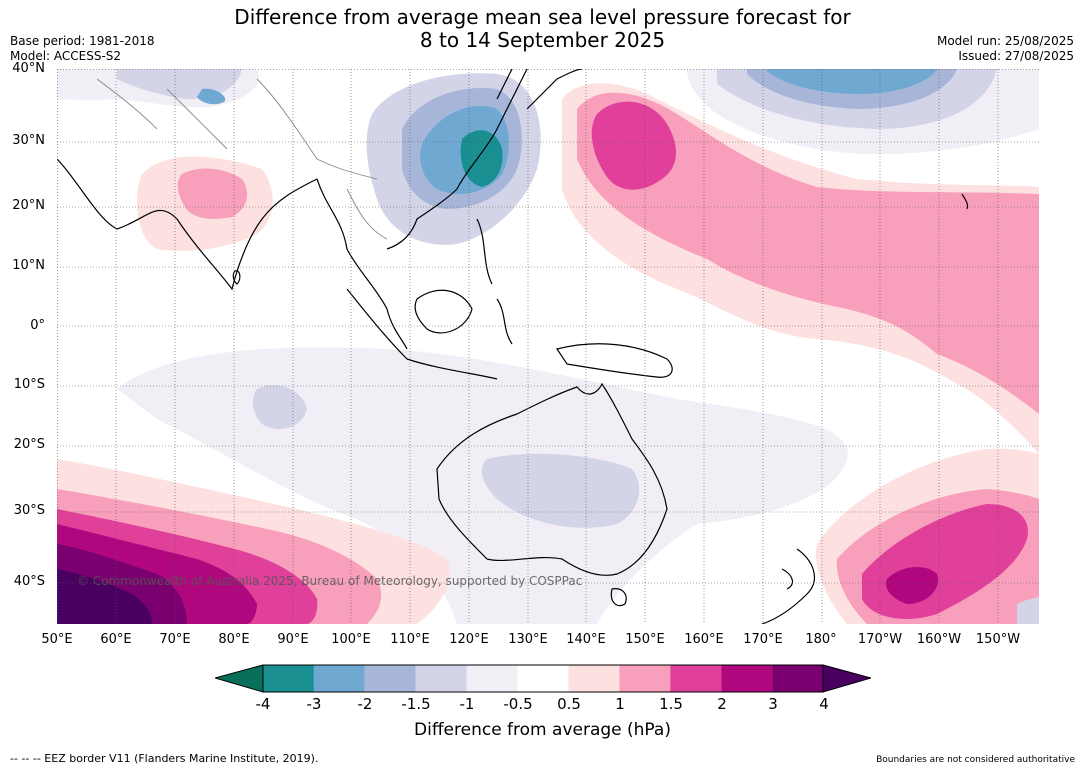 Image resolution: width=1085 pixels, height=770 pixels. What do you see at coordinates (29, 444) in the screenshot?
I see `lat-label-20s: 20°S` at bounding box center [29, 444].